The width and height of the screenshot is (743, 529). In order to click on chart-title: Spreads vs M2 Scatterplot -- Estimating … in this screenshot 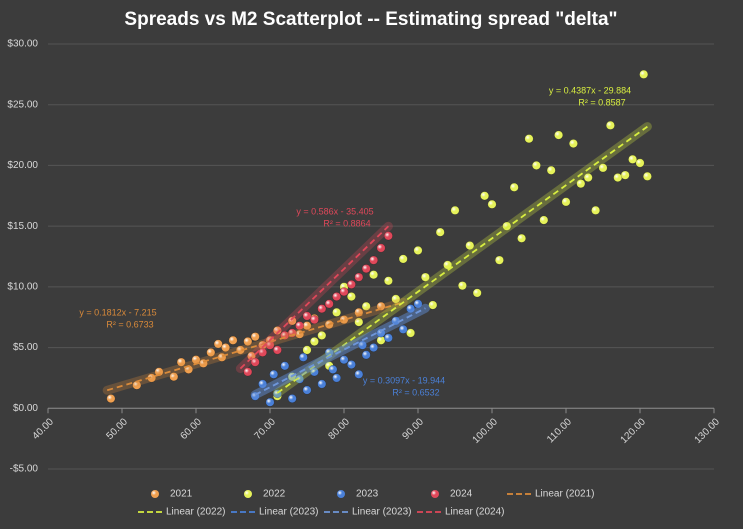, I will do `click(370, 19)`.